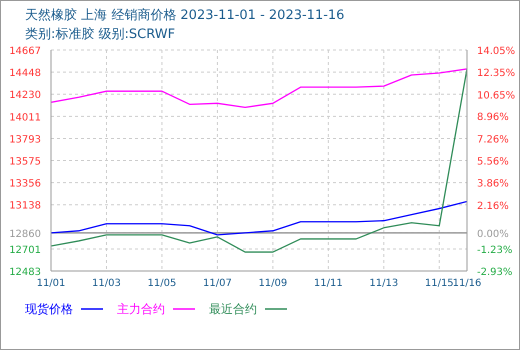  Describe the element at coordinates (25, 118) in the screenshot. I see `y-tick-label: 14011` at that location.